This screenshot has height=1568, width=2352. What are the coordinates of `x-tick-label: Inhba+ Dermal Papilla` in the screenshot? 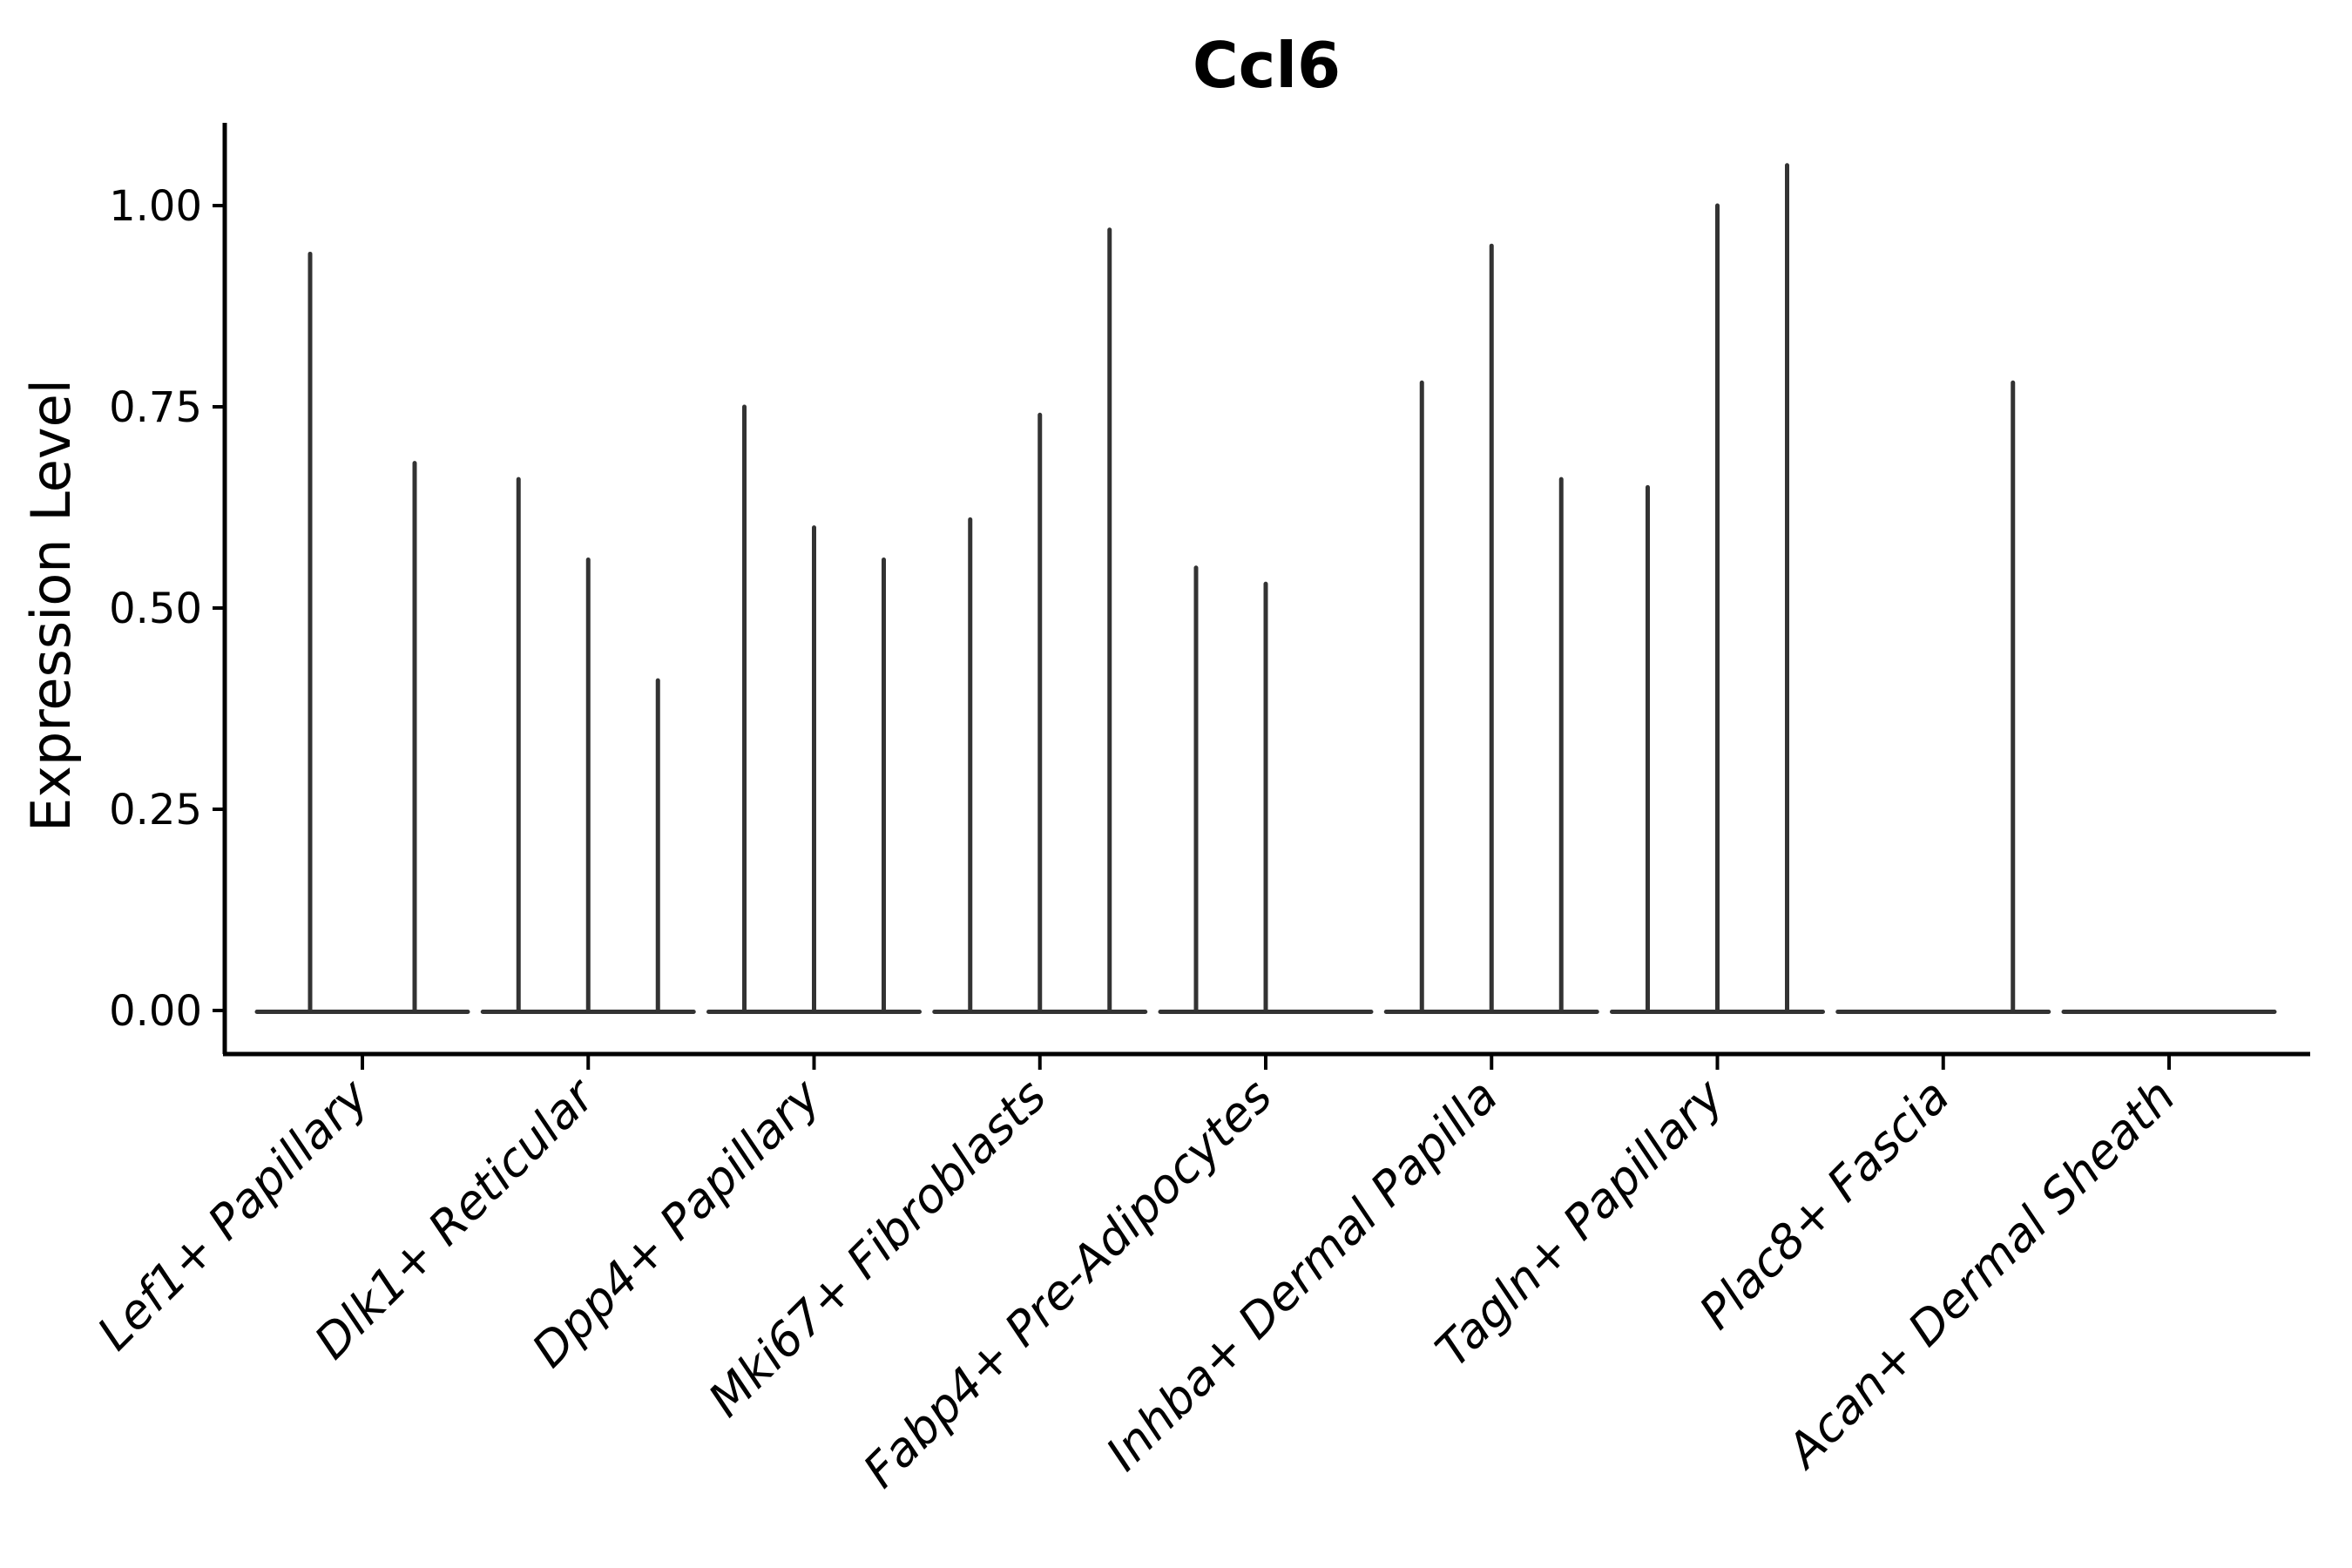 It's located at (1302, 1275).